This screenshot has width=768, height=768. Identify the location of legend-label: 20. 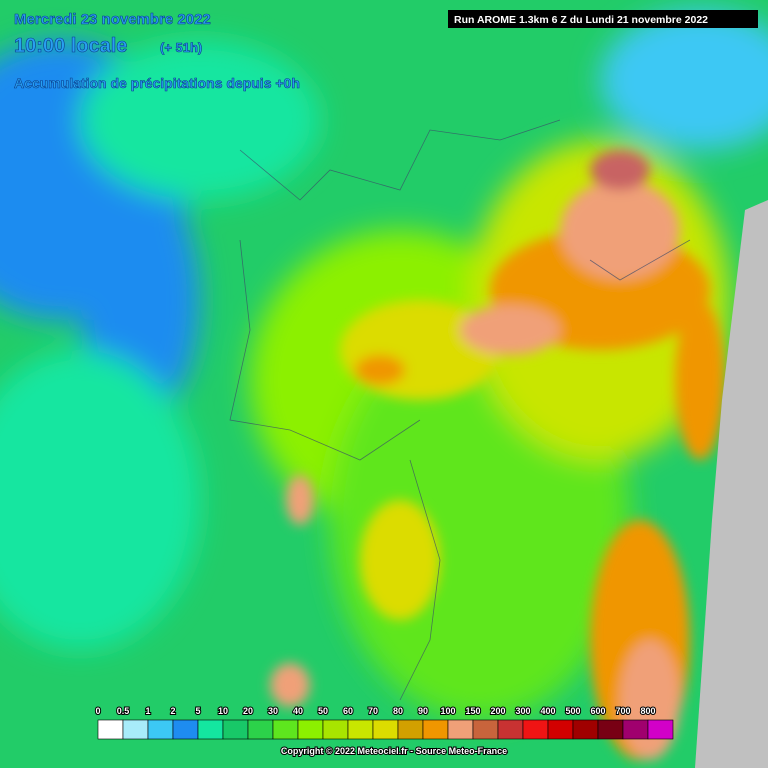
(248, 711).